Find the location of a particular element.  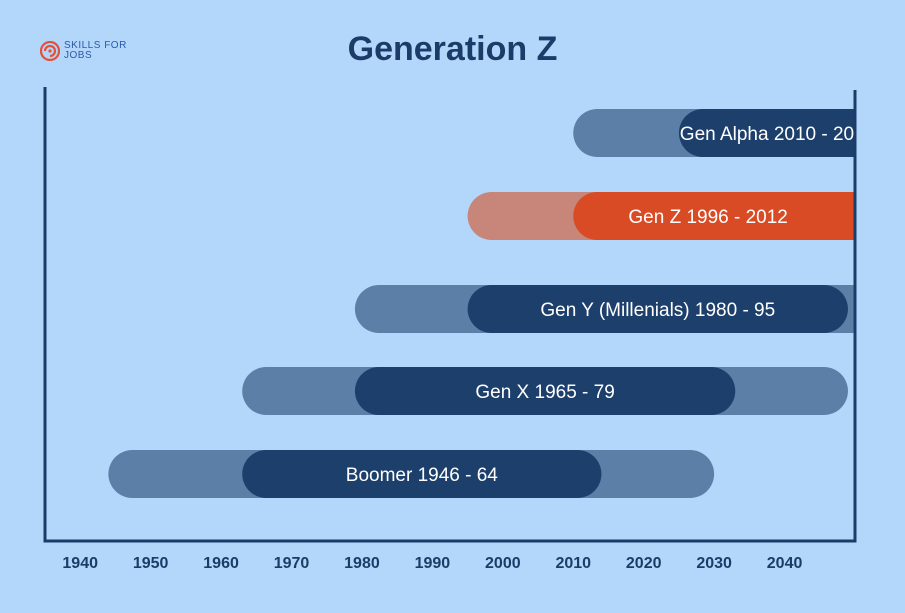

x-tick-label: 2030 is located at coordinates (714, 563).